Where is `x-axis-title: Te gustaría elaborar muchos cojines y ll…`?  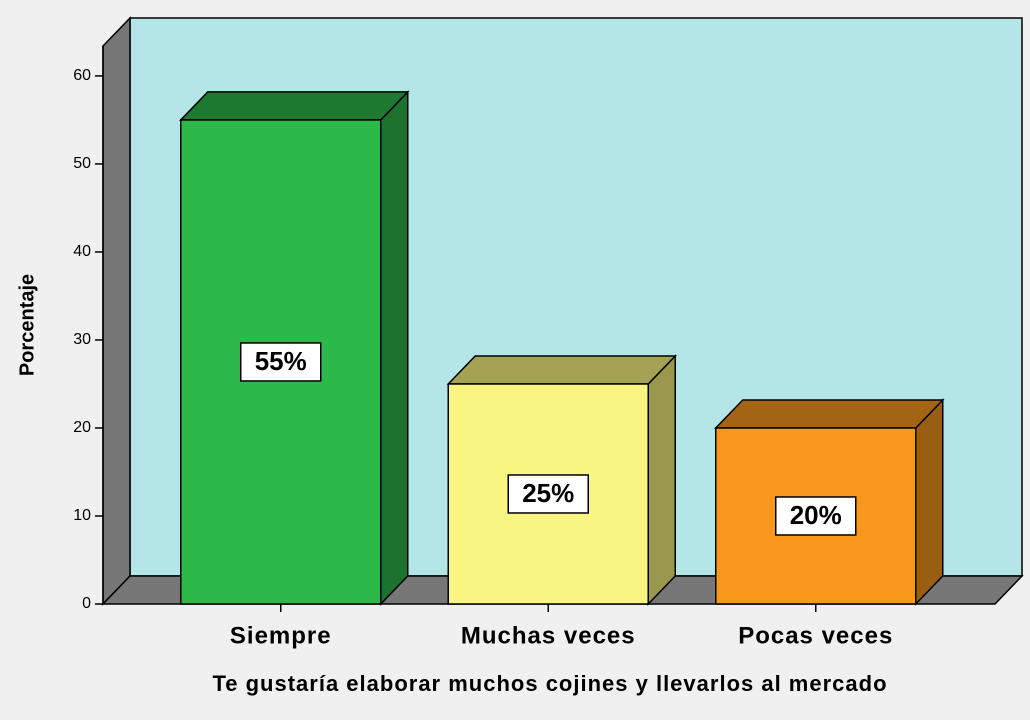 x-axis-title: Te gustaría elaborar muchos cojines y ll… is located at coordinates (550, 683).